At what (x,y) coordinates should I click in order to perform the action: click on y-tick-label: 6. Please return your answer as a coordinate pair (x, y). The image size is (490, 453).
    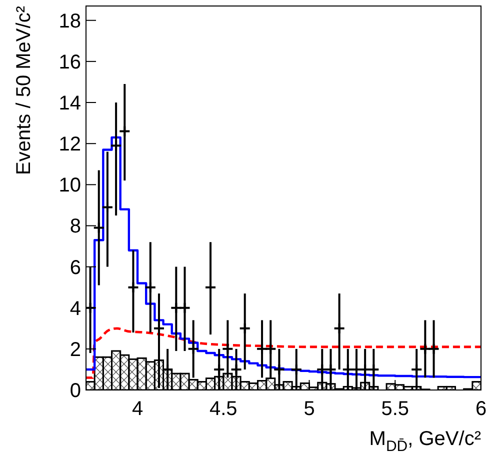
    Looking at the image, I should click on (75, 267).